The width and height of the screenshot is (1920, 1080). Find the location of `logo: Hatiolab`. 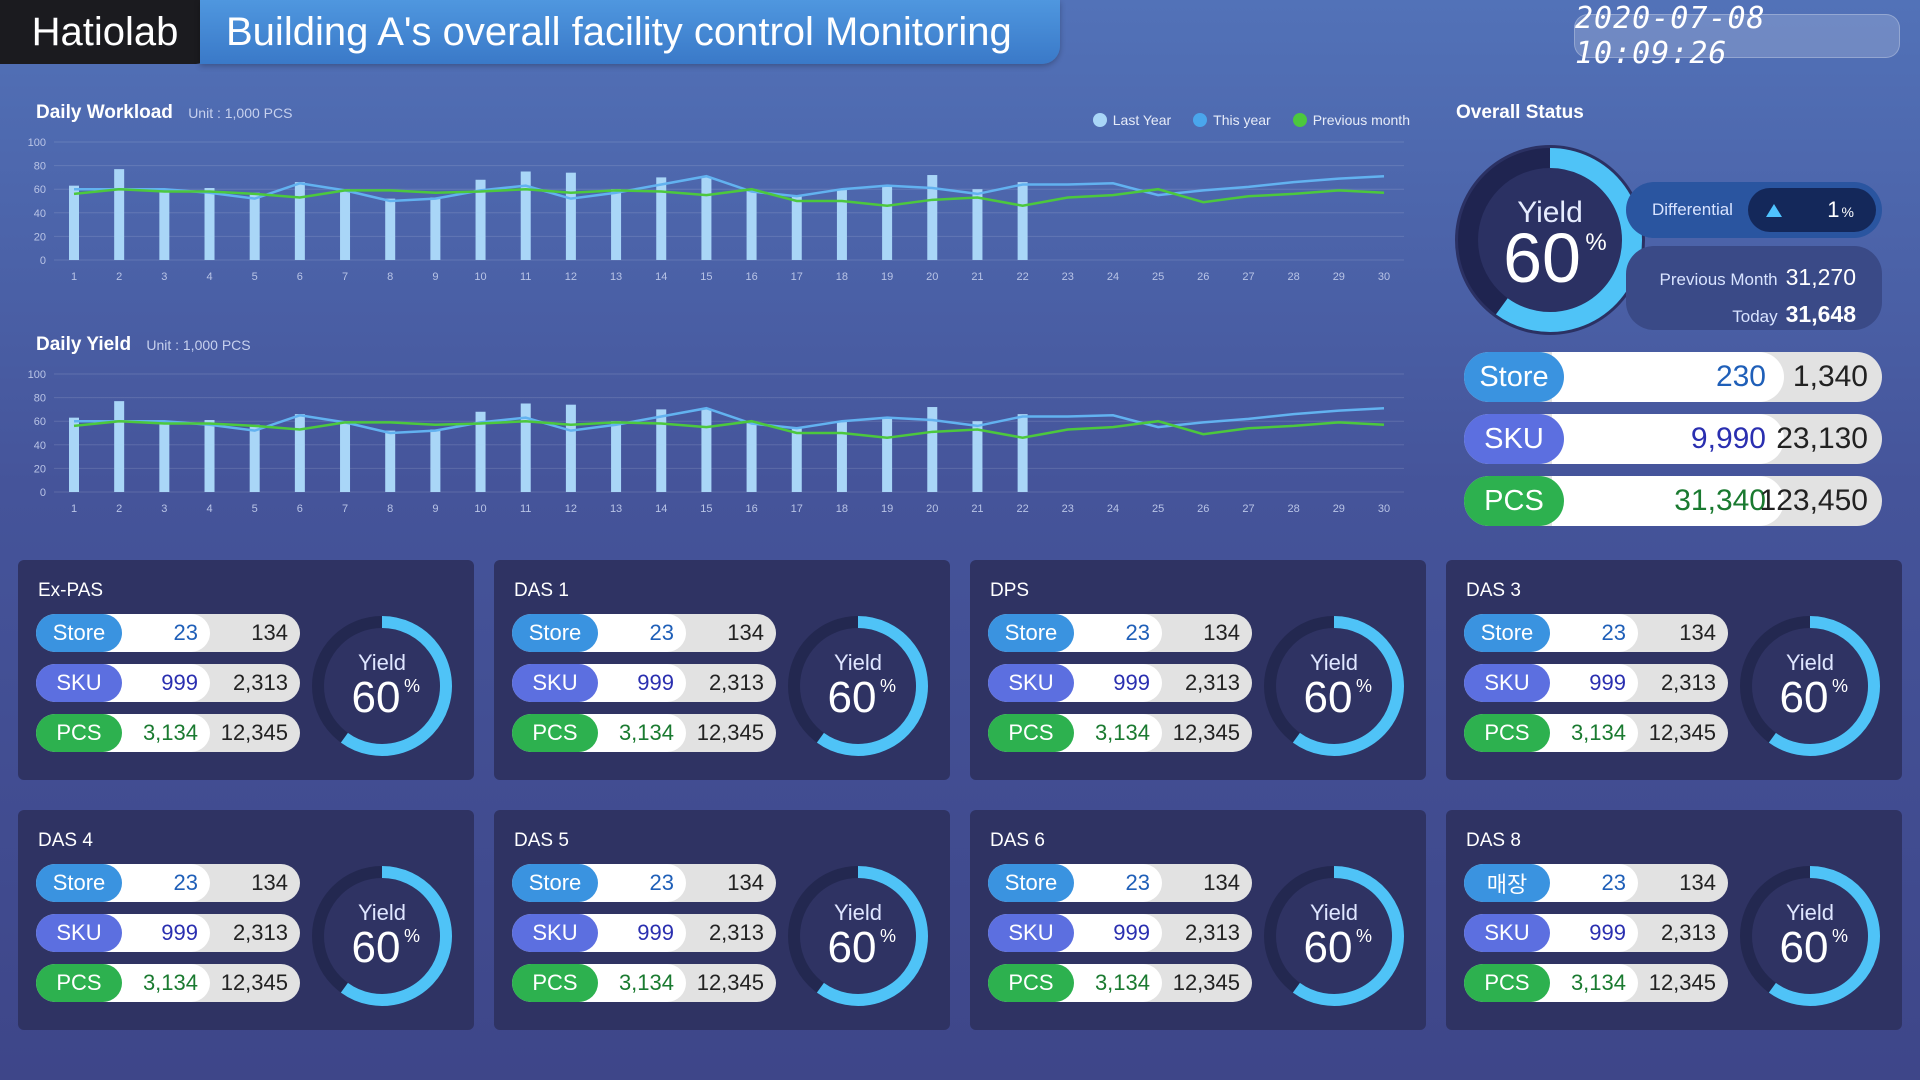

logo: Hatiolab is located at coordinates (105, 32).